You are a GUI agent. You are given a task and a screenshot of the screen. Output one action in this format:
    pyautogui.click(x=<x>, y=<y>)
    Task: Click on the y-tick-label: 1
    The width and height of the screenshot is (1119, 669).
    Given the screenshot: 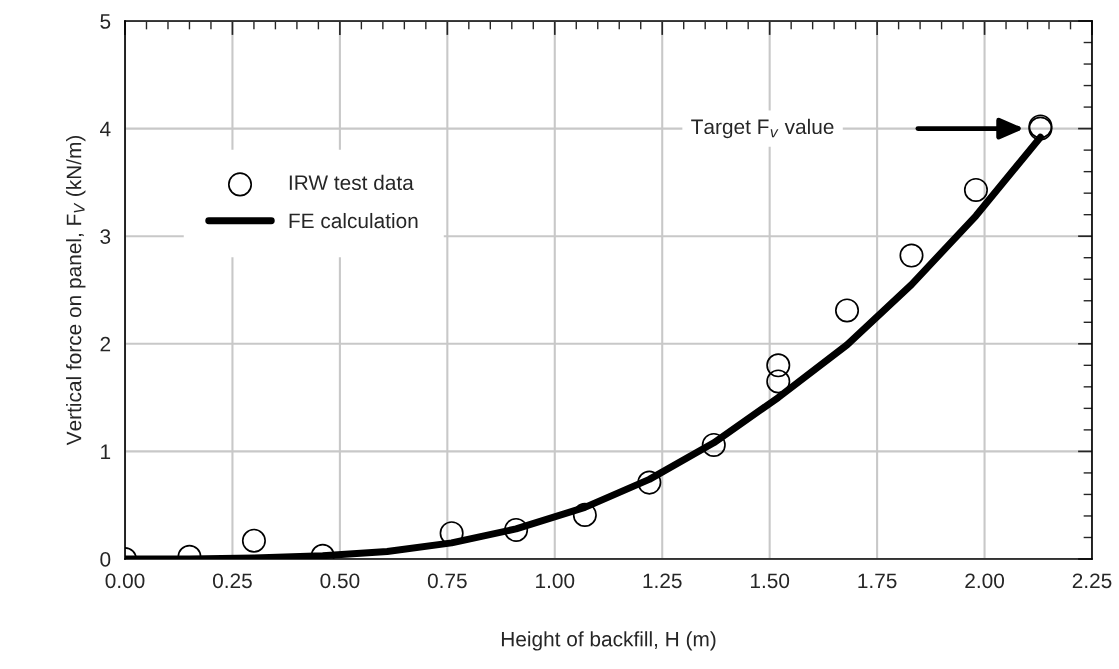 What is the action you would take?
    pyautogui.click(x=106, y=451)
    